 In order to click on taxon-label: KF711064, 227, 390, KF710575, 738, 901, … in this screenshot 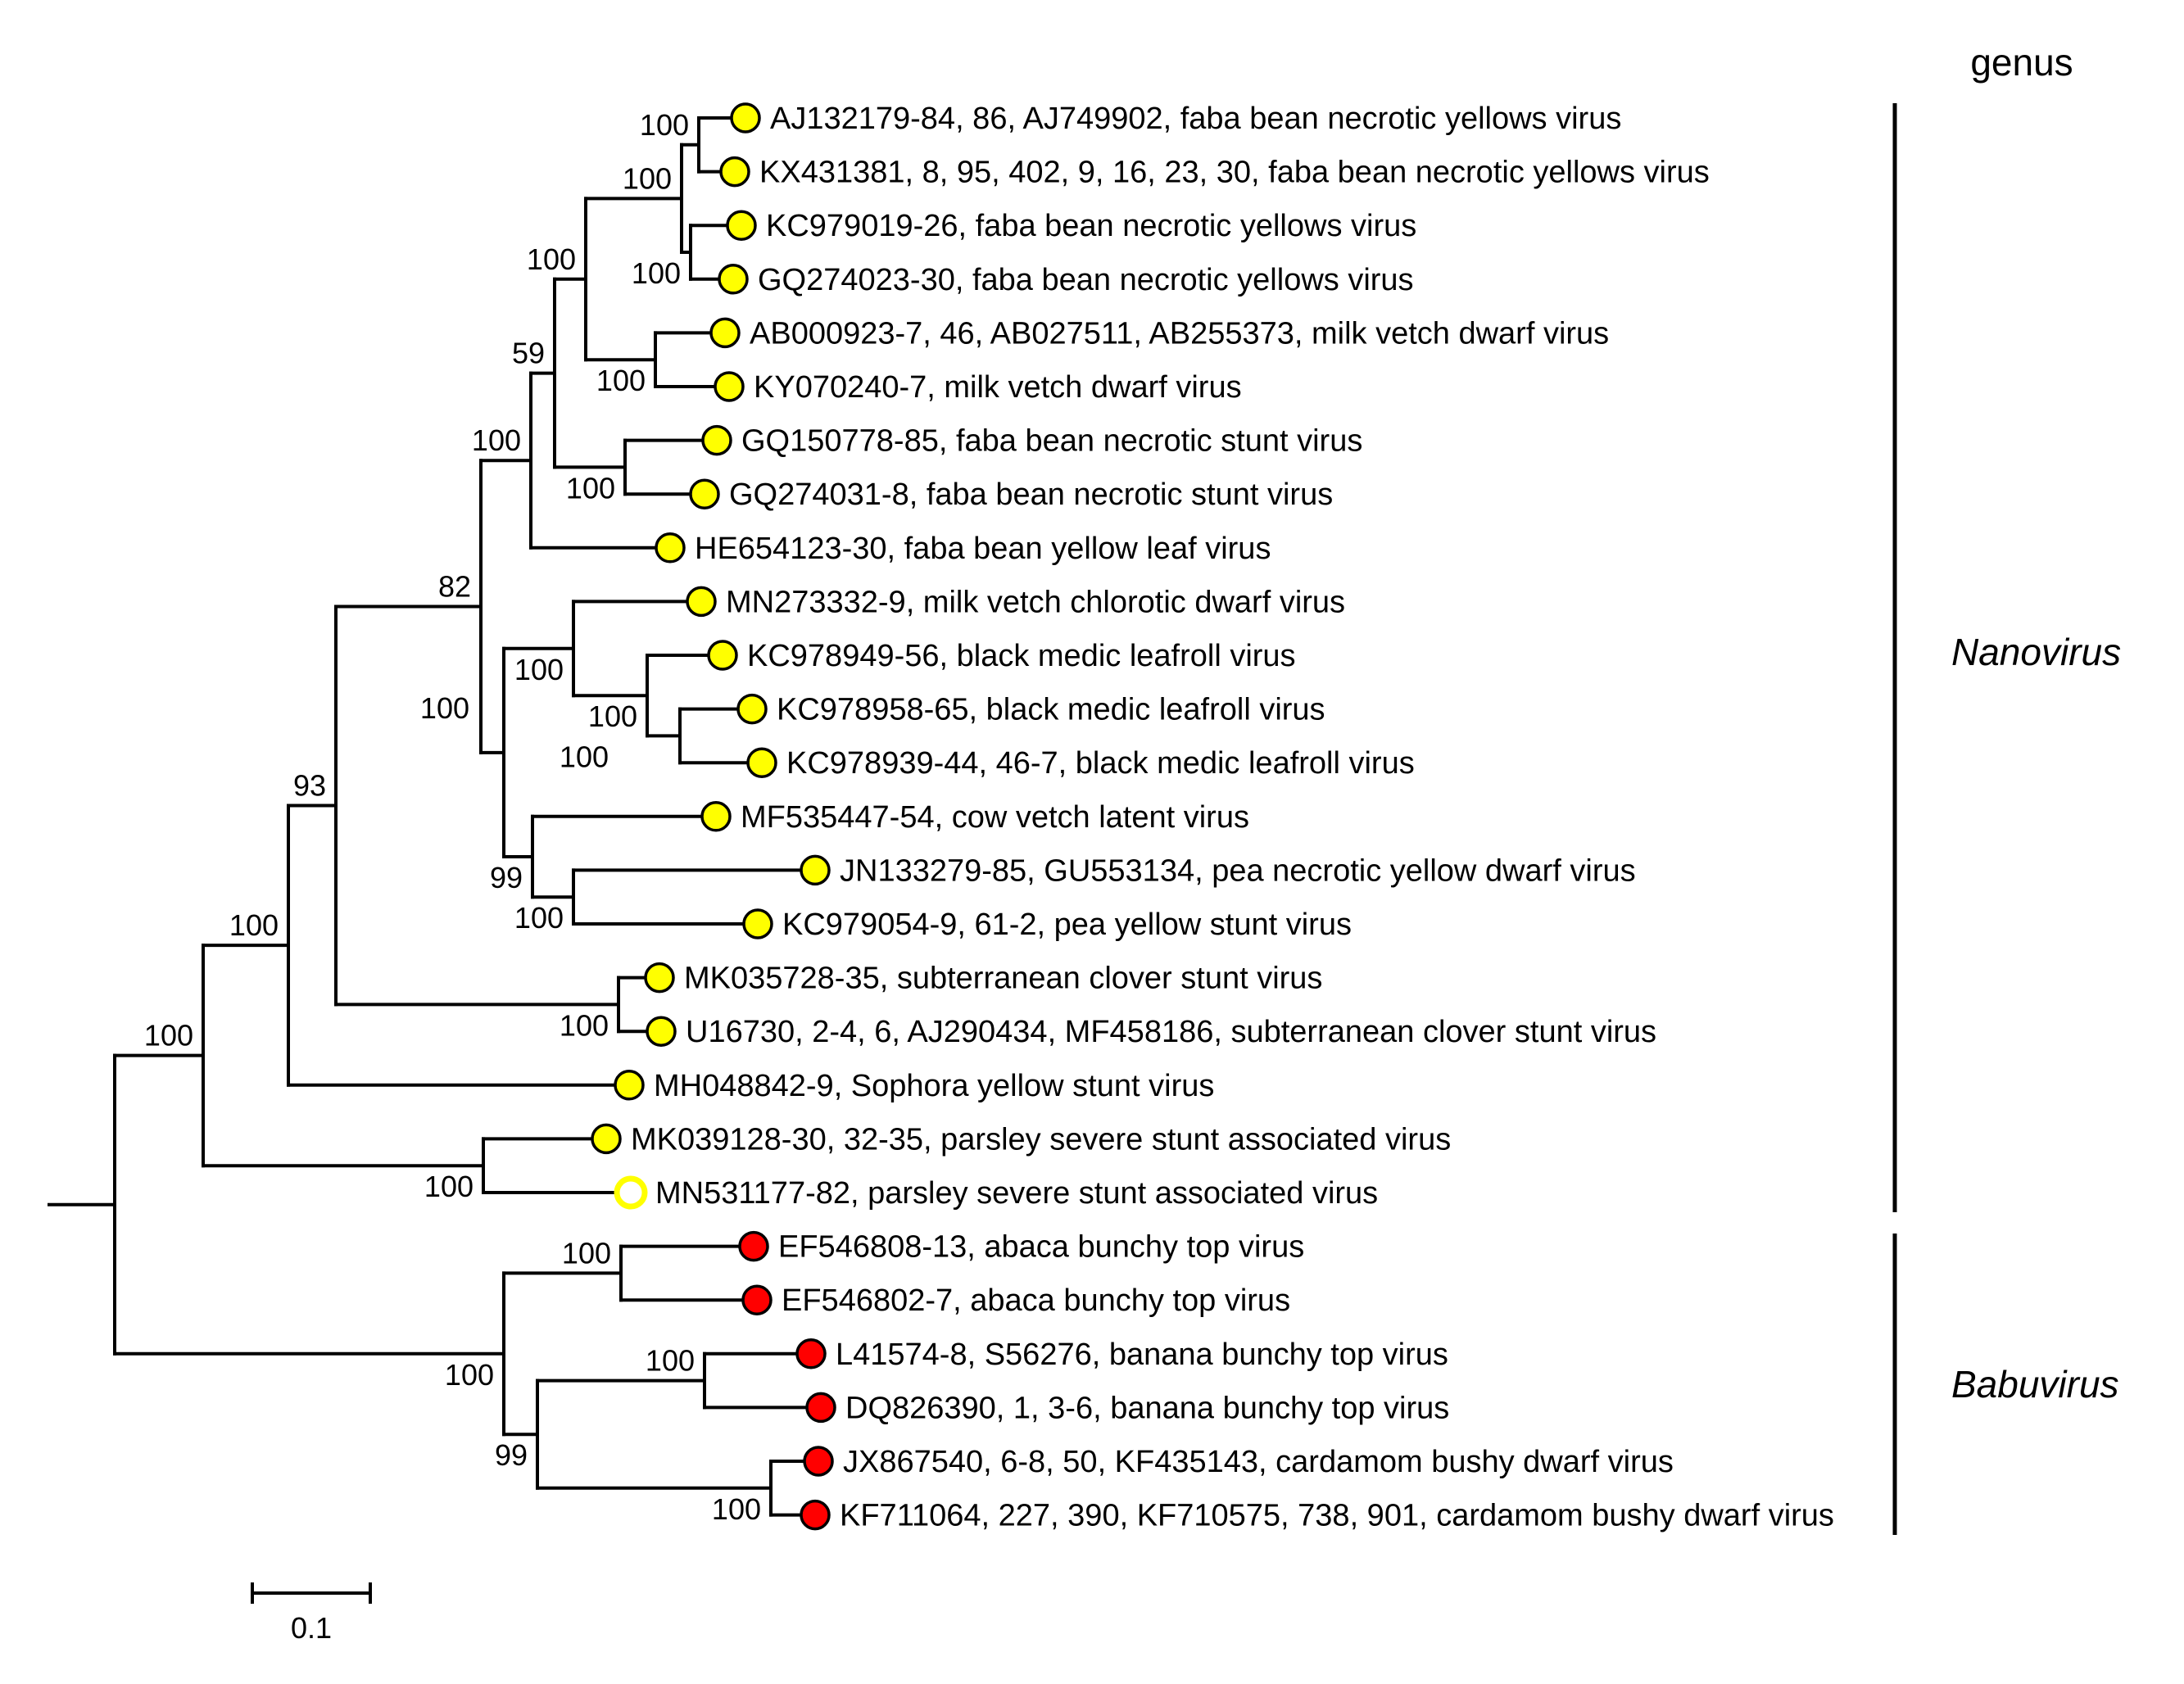, I will do `click(1337, 1516)`.